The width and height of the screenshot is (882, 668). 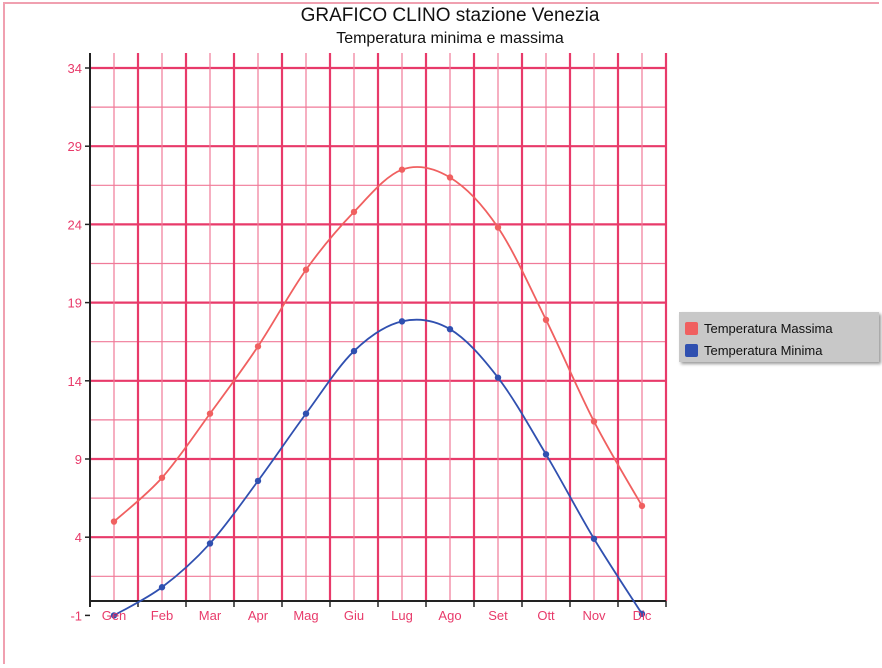 I want to click on x-tick-label: Mag, so click(x=305, y=615).